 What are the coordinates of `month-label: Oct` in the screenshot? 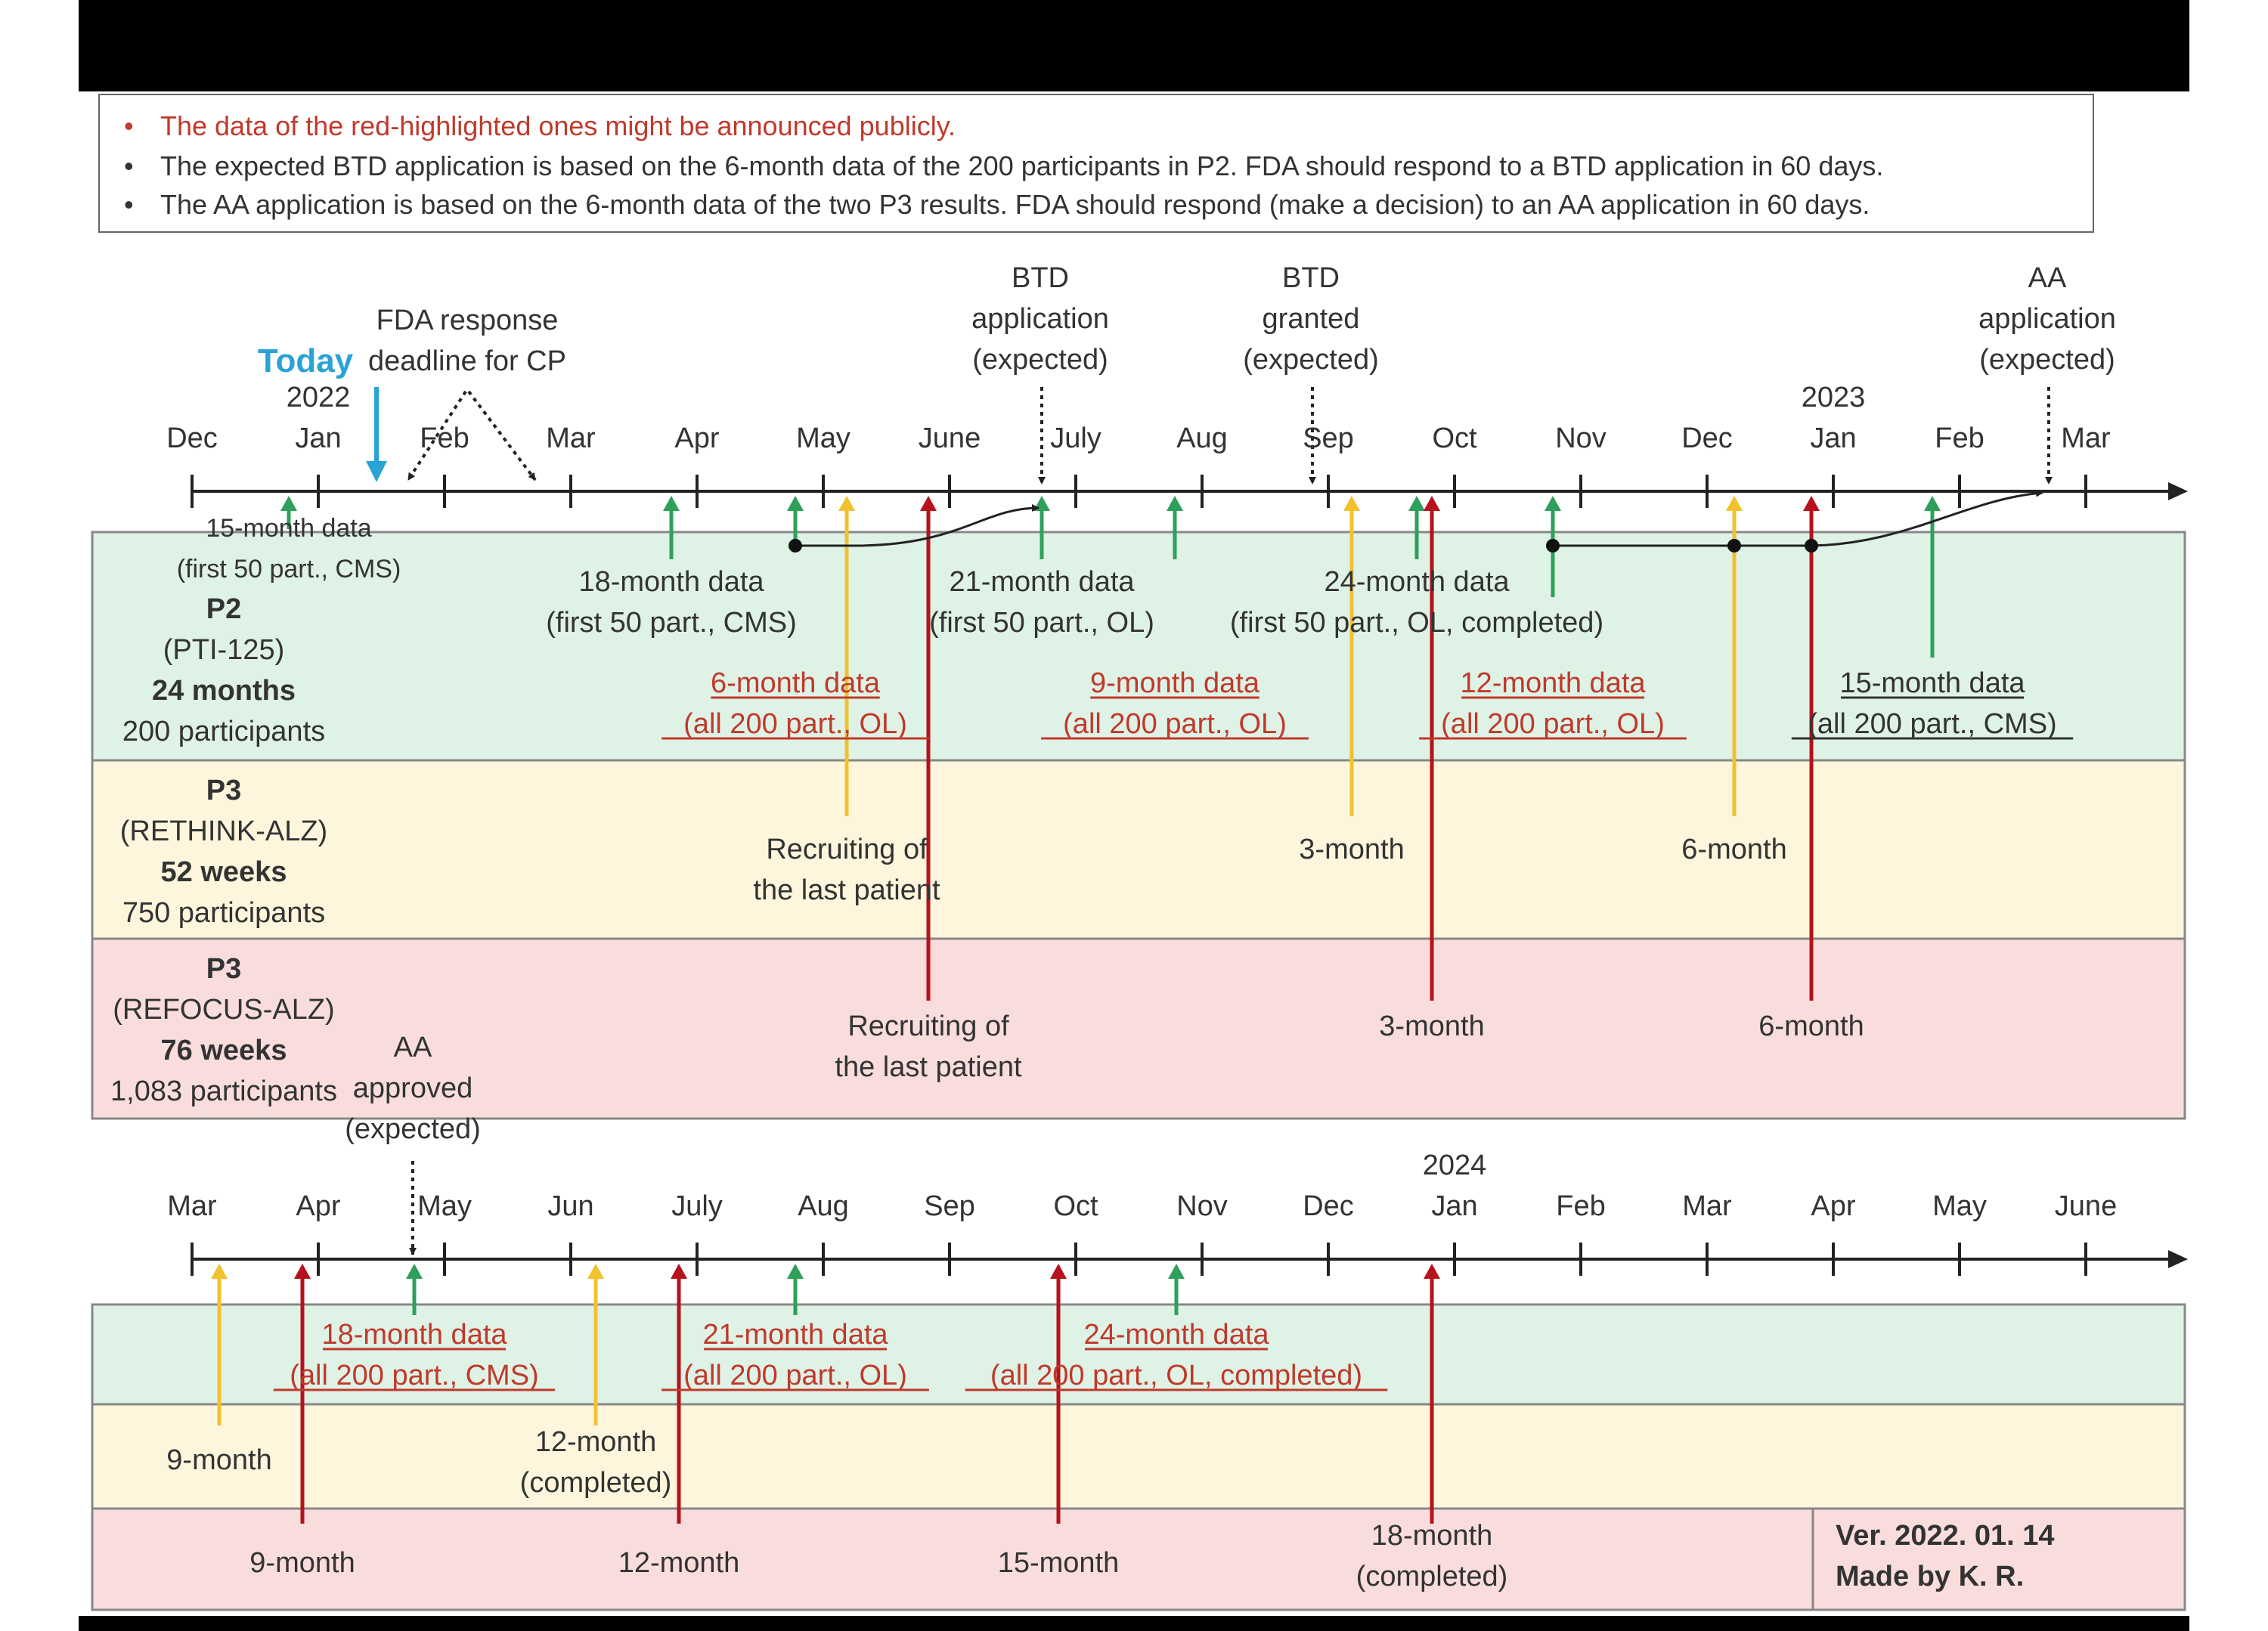 It's located at (1455, 438).